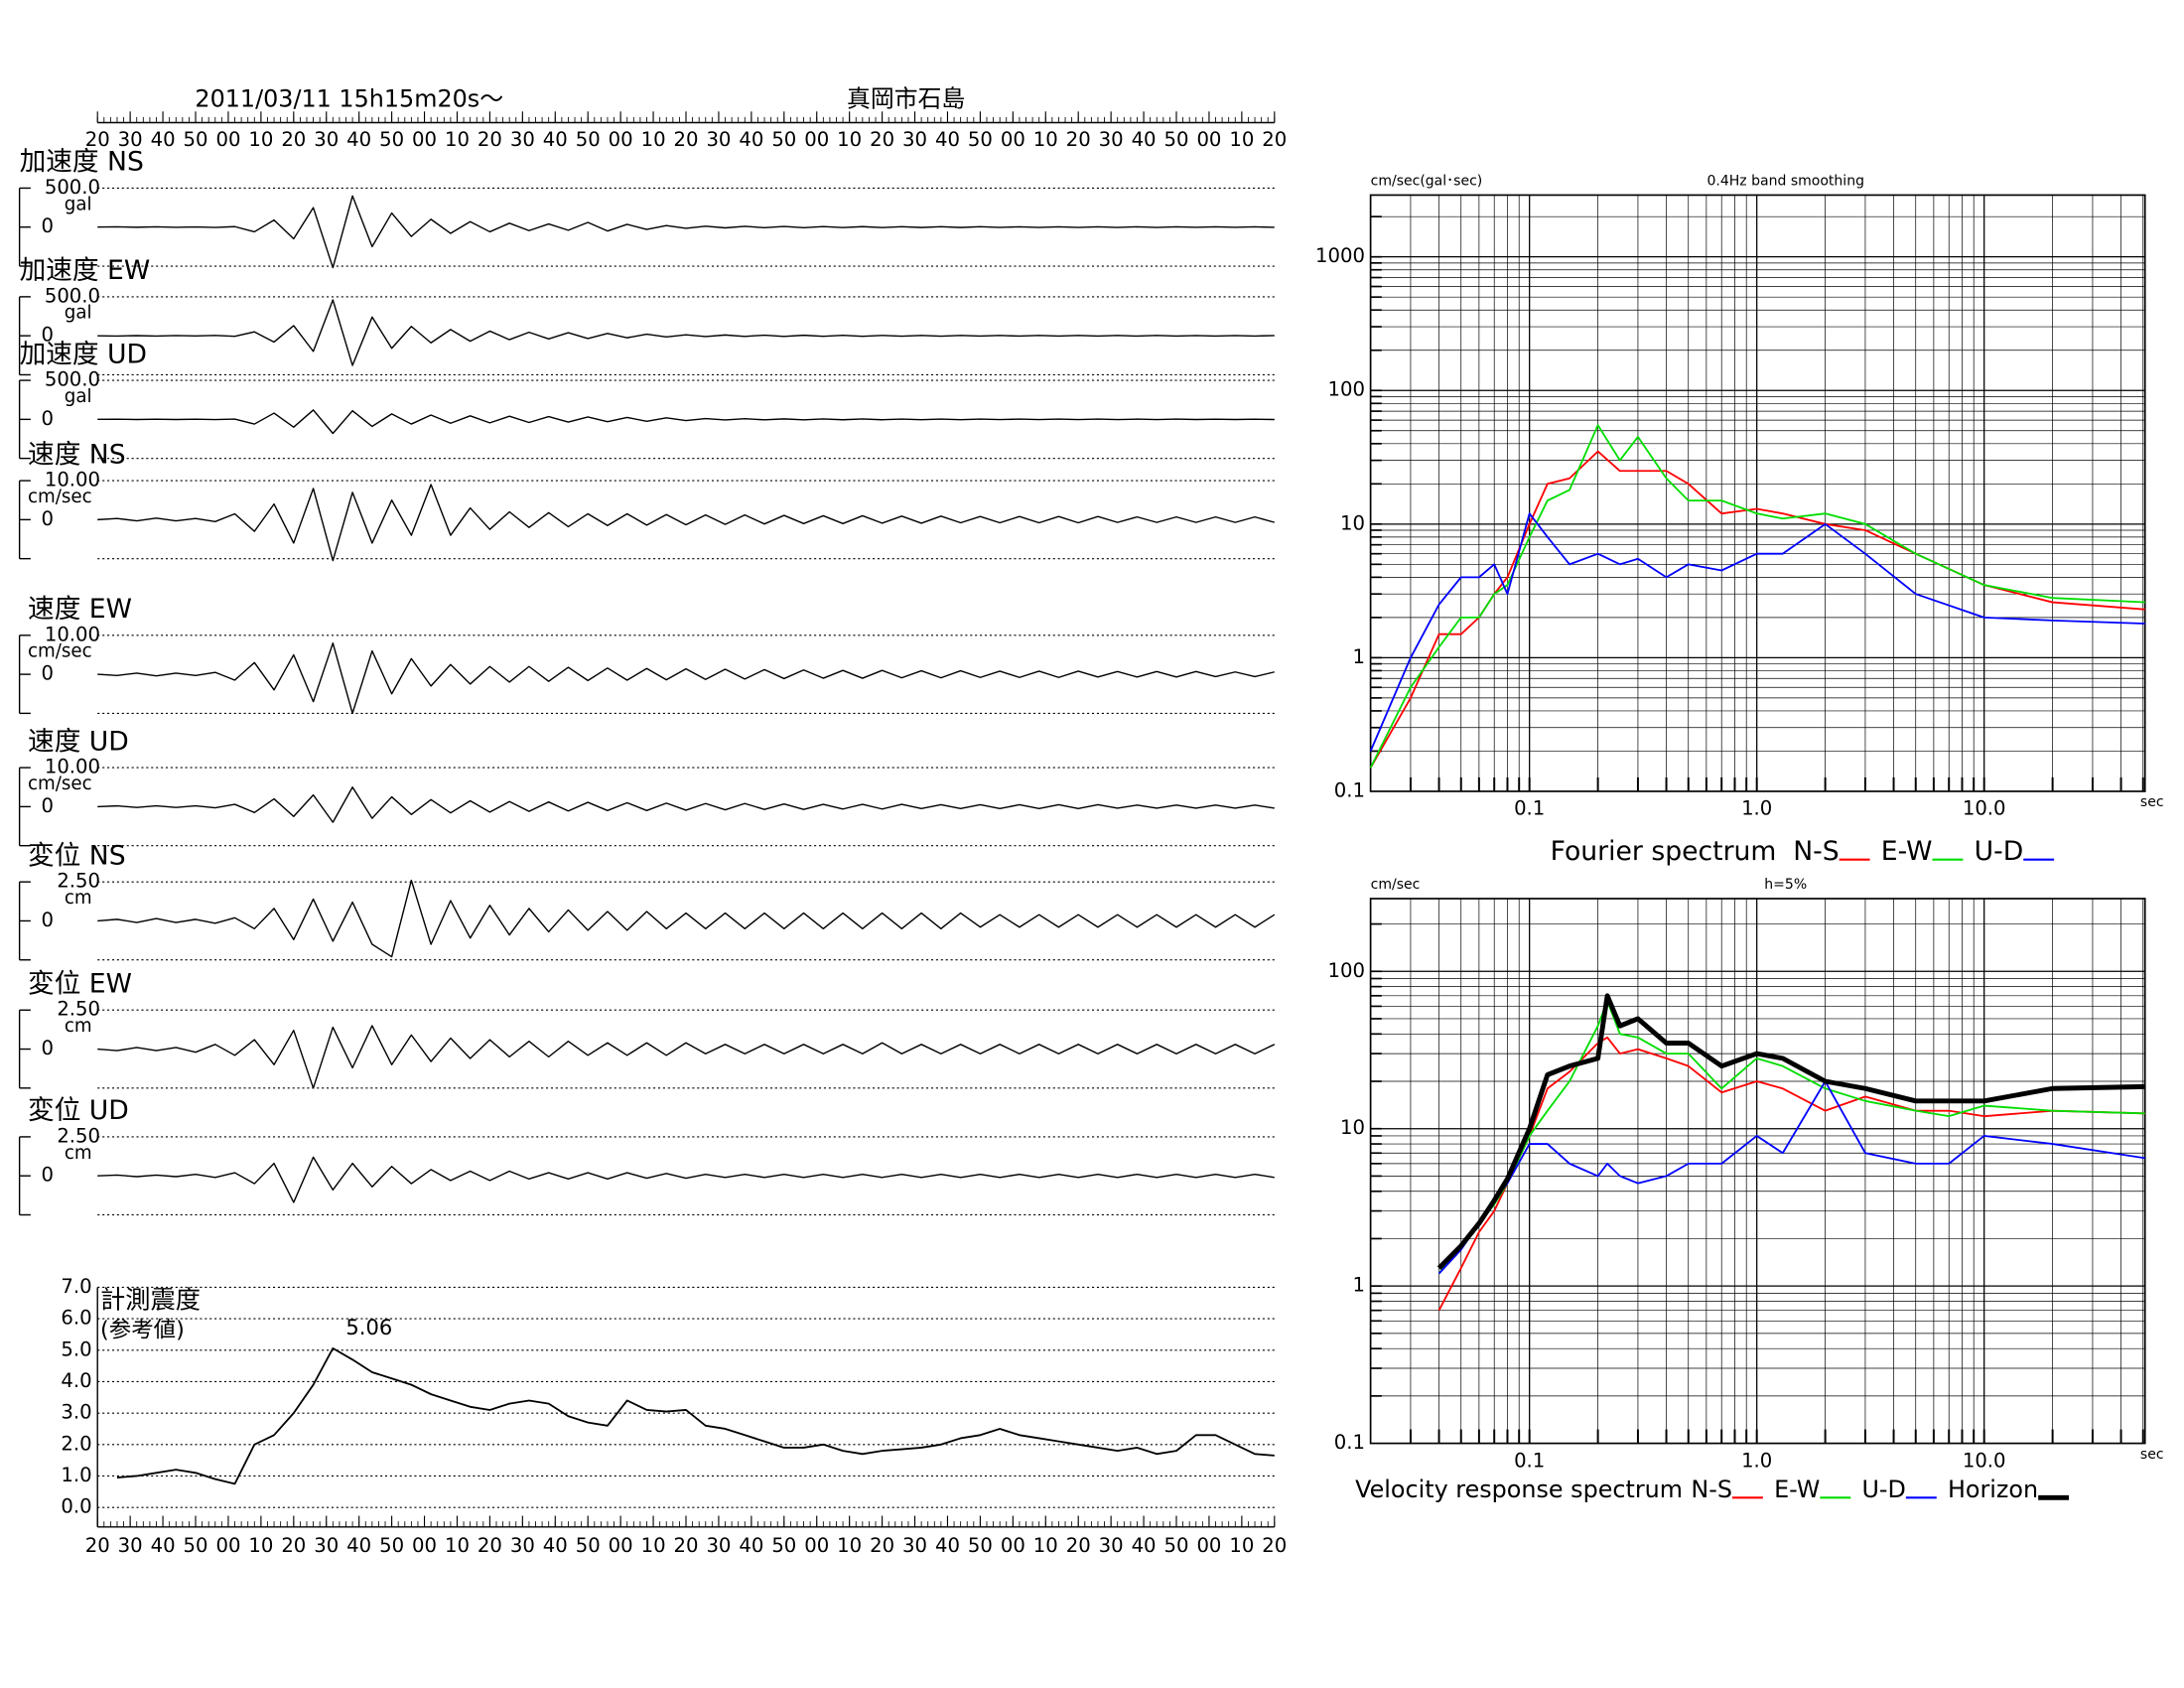 The height and width of the screenshot is (1688, 2184). What do you see at coordinates (77, 454) in the screenshot?
I see `trace-label: 速度 NS` at bounding box center [77, 454].